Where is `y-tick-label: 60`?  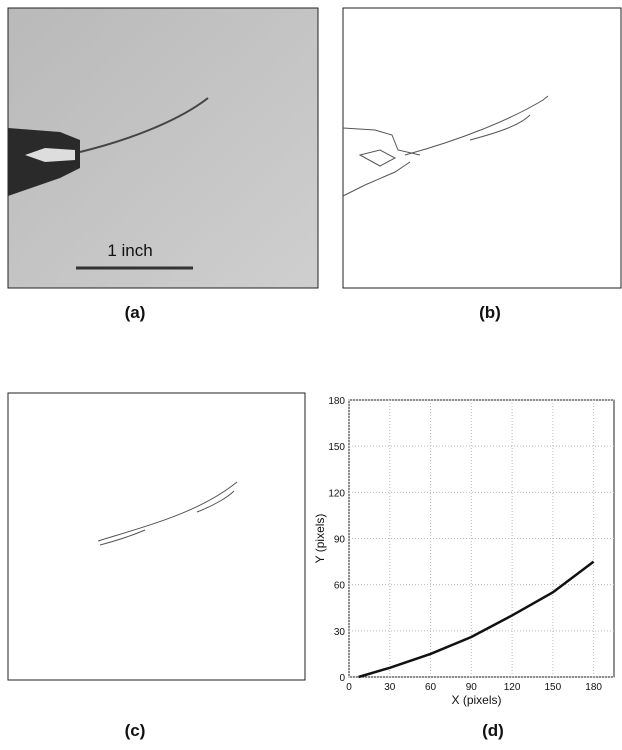 y-tick-label: 60 is located at coordinates (340, 586).